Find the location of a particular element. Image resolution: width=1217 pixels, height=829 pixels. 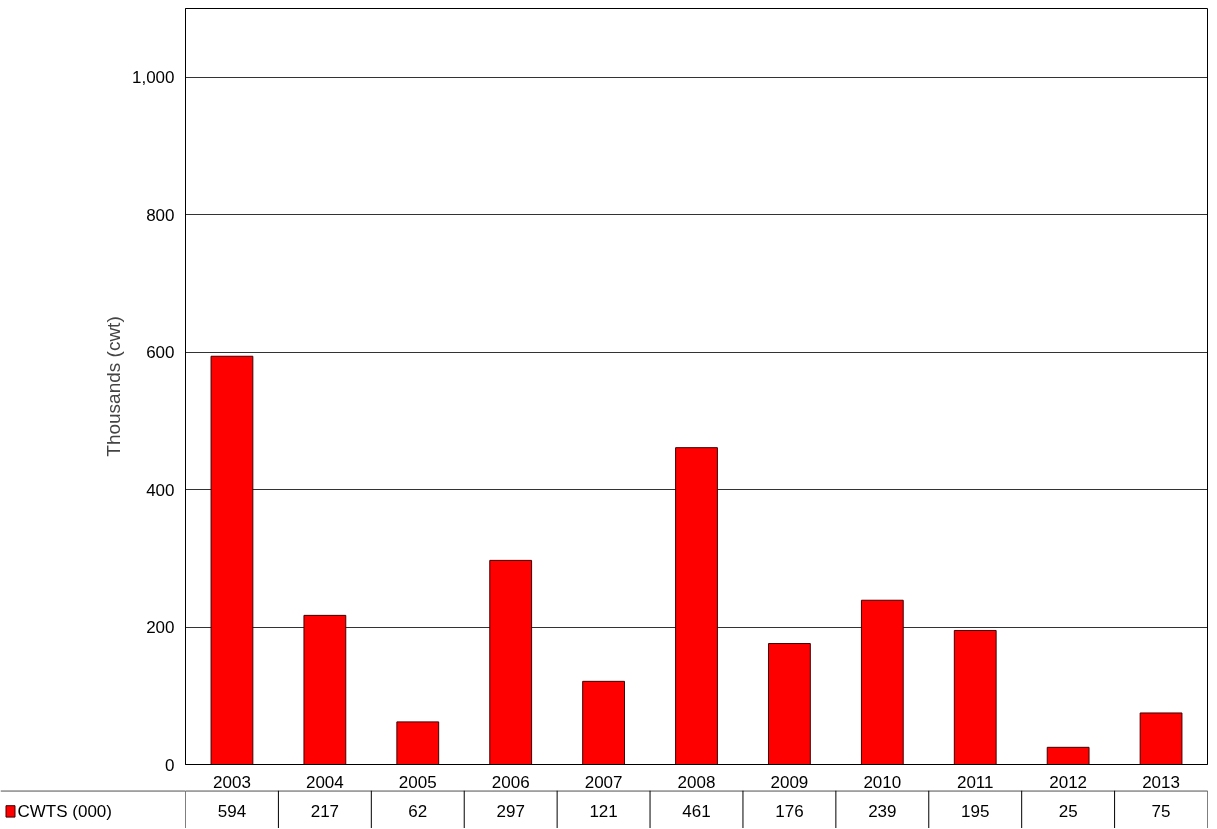

y-tick-label: 600 is located at coordinates (160, 353).